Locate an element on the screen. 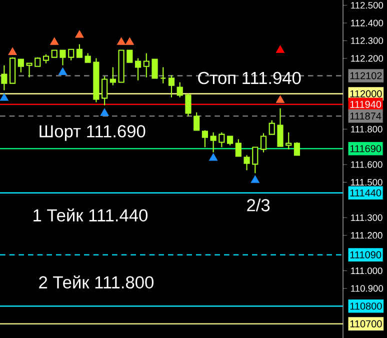 This screenshot has height=338, width=387. annotation: Стоп 111.940 is located at coordinates (249, 78).